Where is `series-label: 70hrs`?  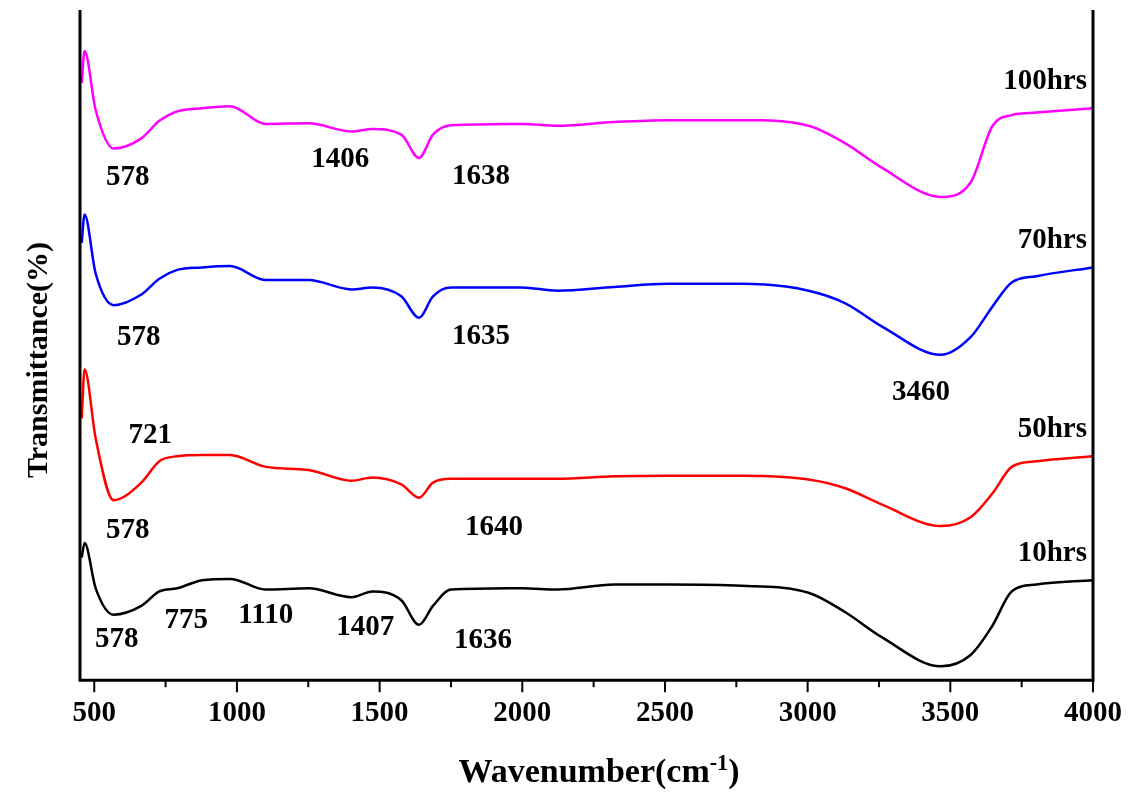 series-label: 70hrs is located at coordinates (1052, 238).